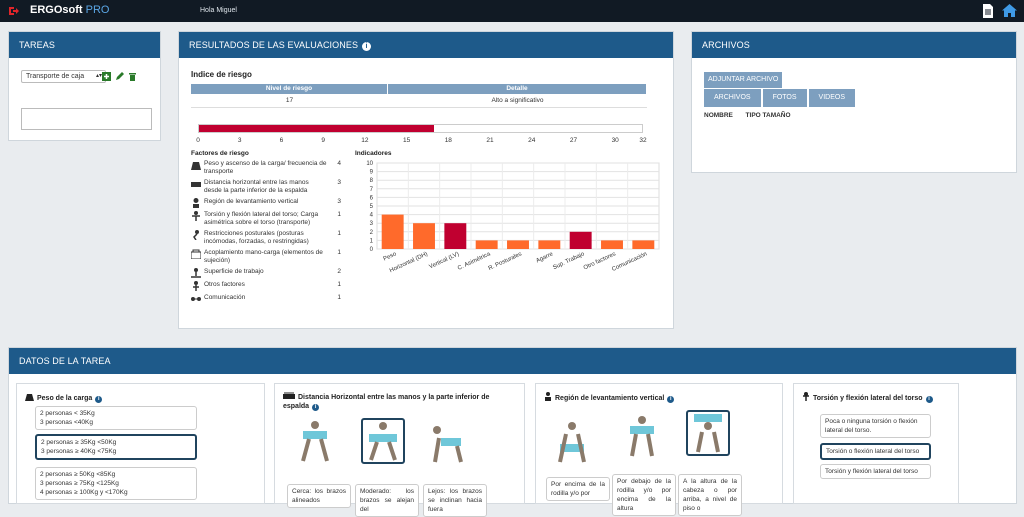  What do you see at coordinates (116, 418) in the screenshot?
I see `weight-option-1: 2 personas < 35Kg 3 personas <40Kg` at bounding box center [116, 418].